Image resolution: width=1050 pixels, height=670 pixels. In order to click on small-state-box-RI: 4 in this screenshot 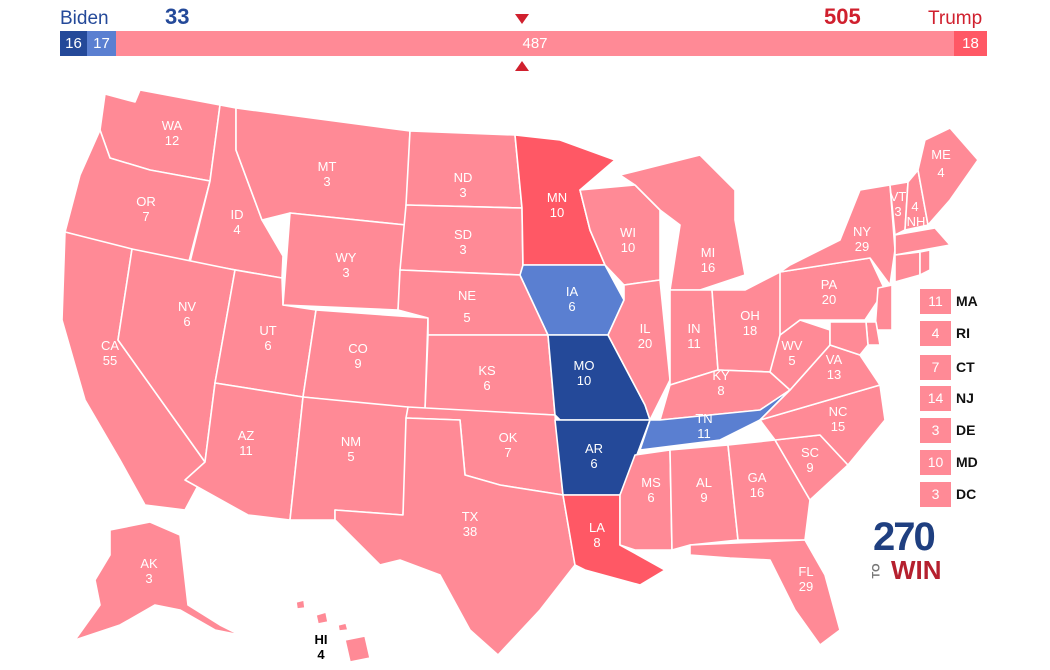, I will do `click(935, 333)`.